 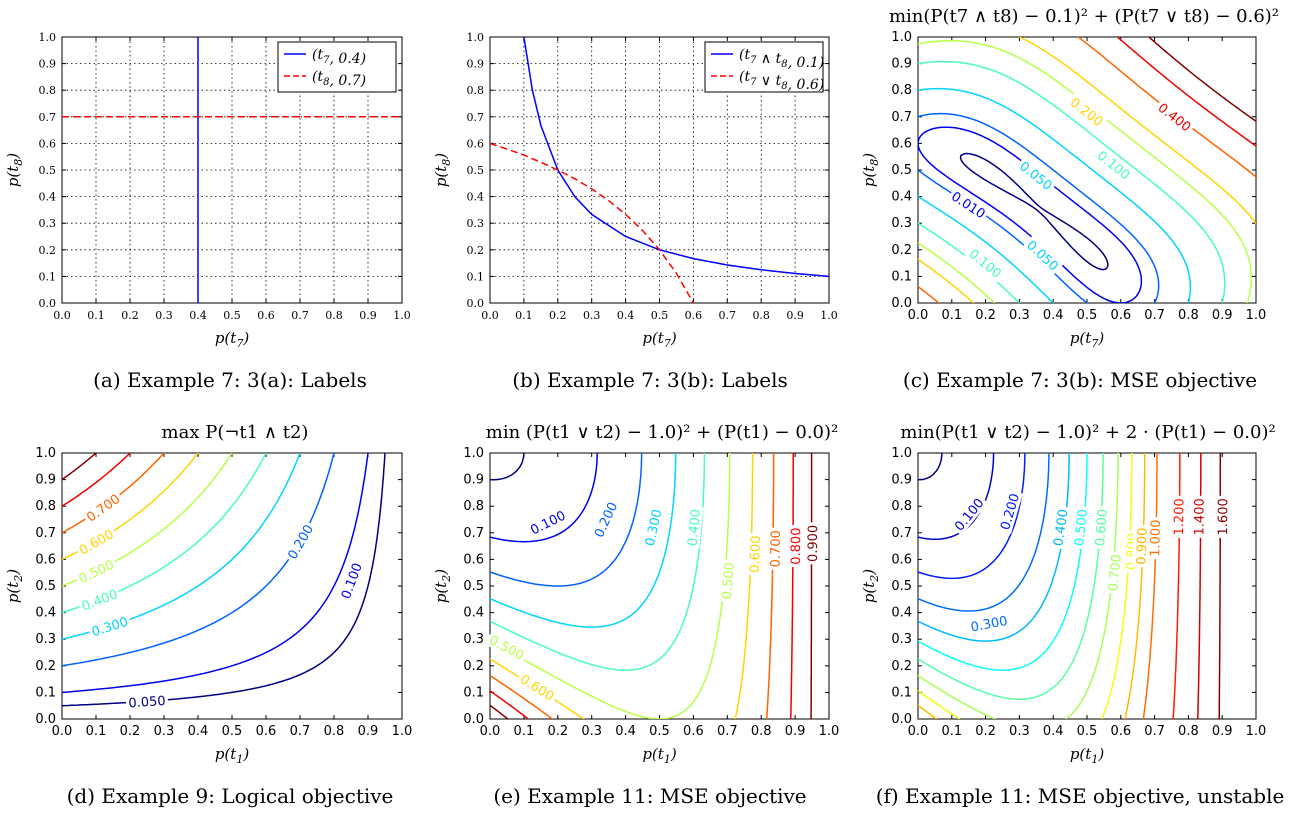 I want to click on x-tick-label: 0.2, so click(x=985, y=315).